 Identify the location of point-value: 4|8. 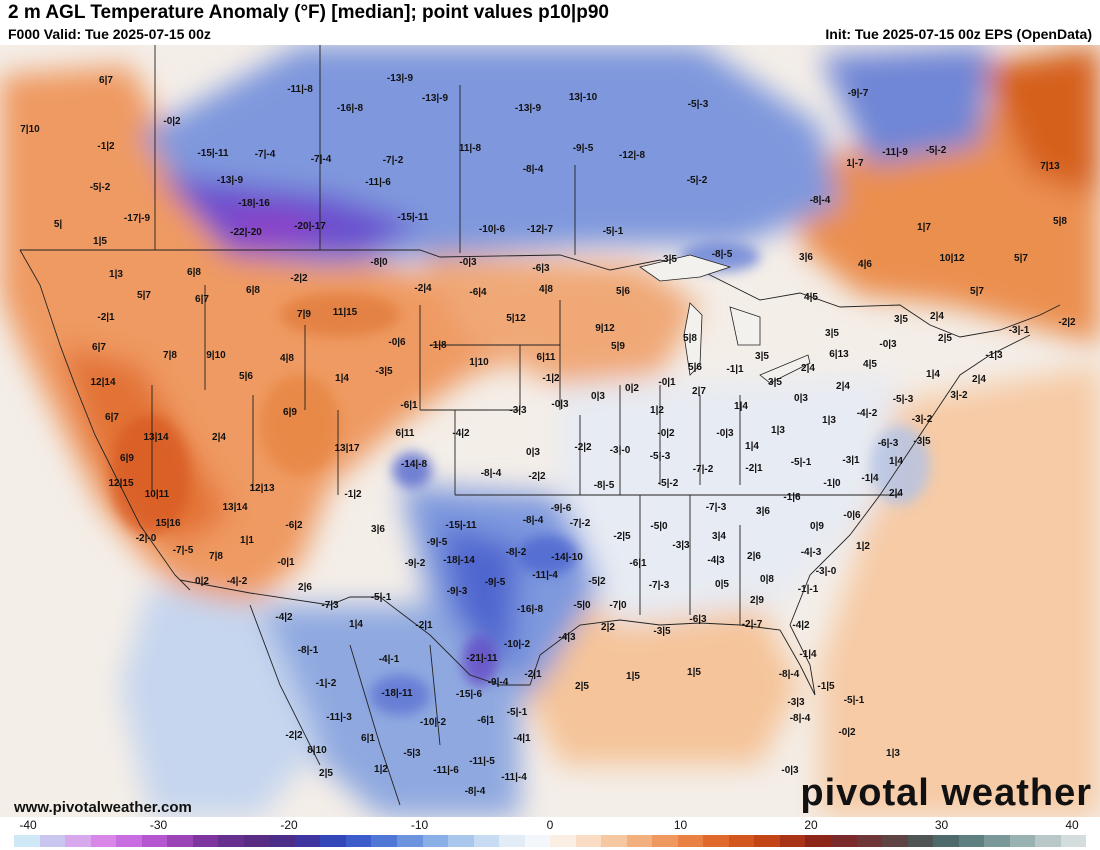
(546, 289).